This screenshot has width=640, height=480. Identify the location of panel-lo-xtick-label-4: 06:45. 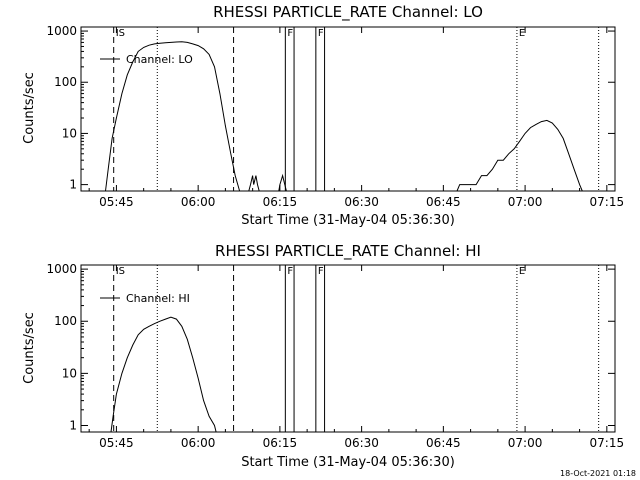
(443, 202).